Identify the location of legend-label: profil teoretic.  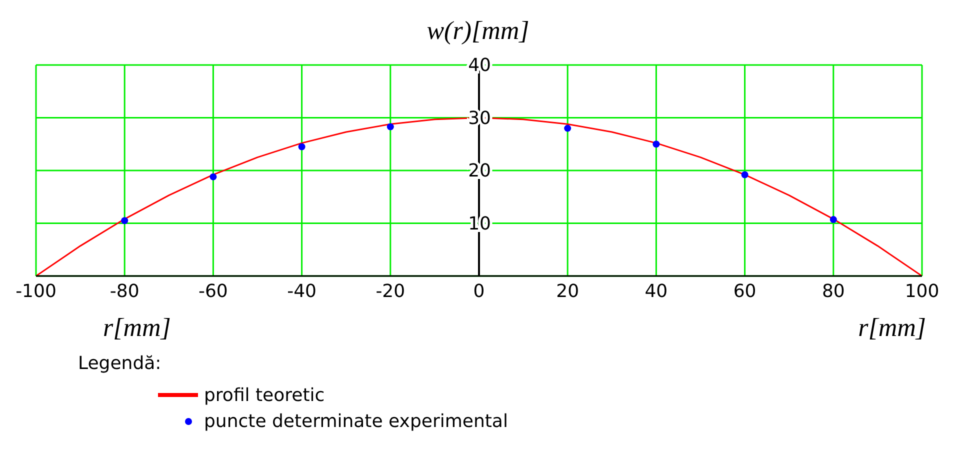
(264, 395).